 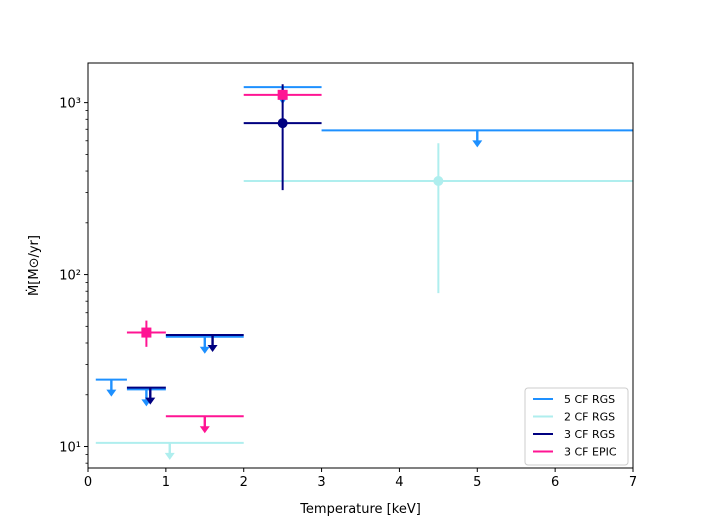 I want to click on x-tick-label: 1, so click(x=166, y=482).